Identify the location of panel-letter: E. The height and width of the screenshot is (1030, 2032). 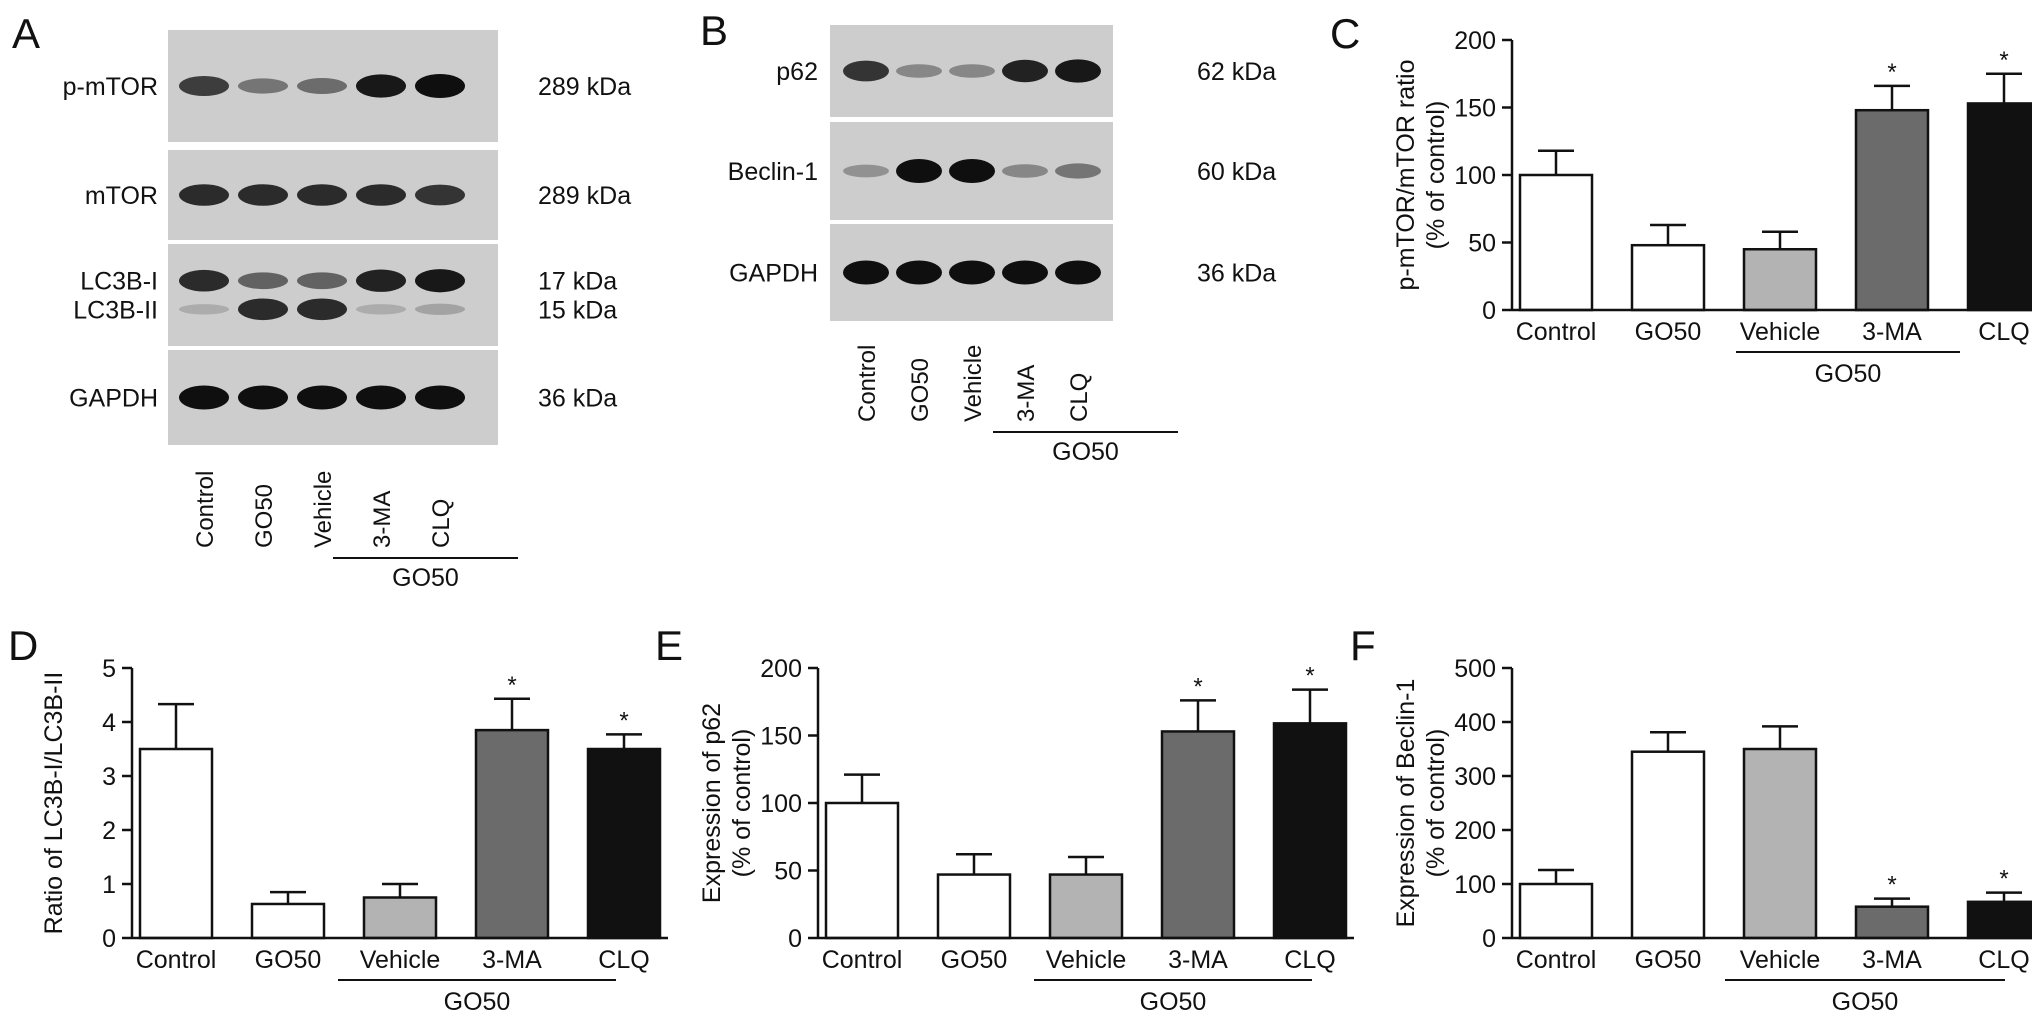
(669, 645).